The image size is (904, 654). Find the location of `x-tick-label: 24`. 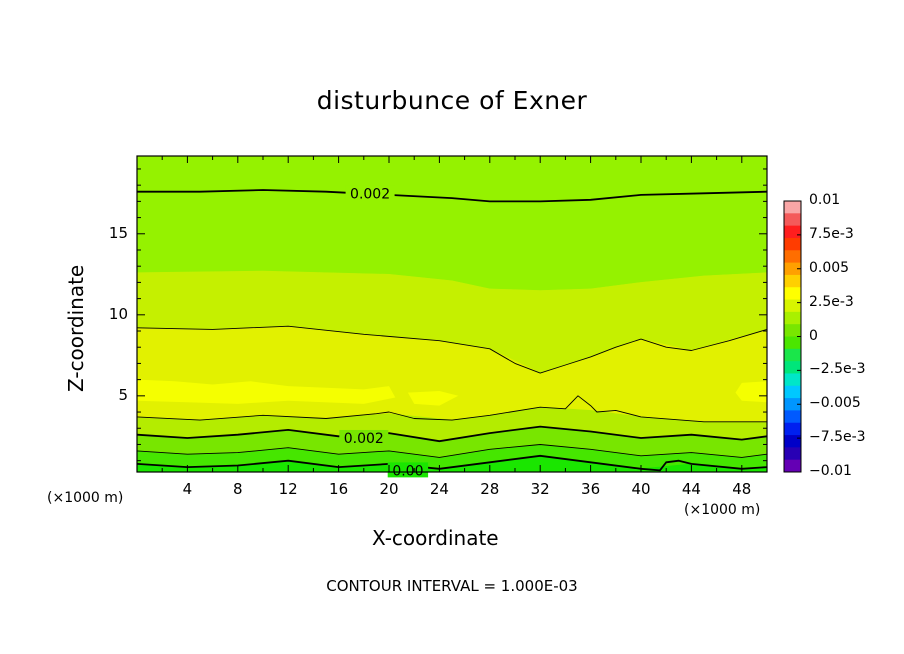

x-tick-label: 24 is located at coordinates (439, 489).